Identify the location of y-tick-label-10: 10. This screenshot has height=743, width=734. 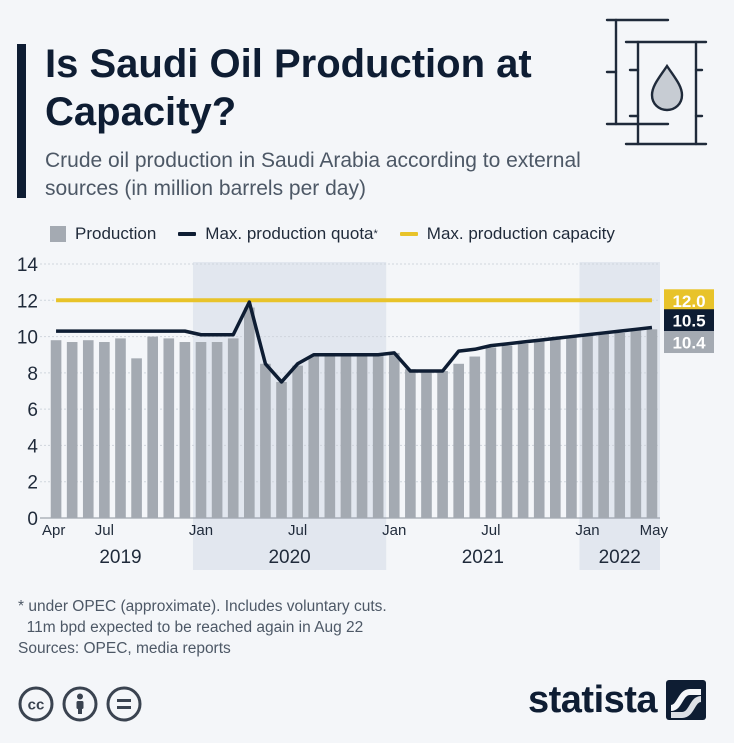
(27, 338).